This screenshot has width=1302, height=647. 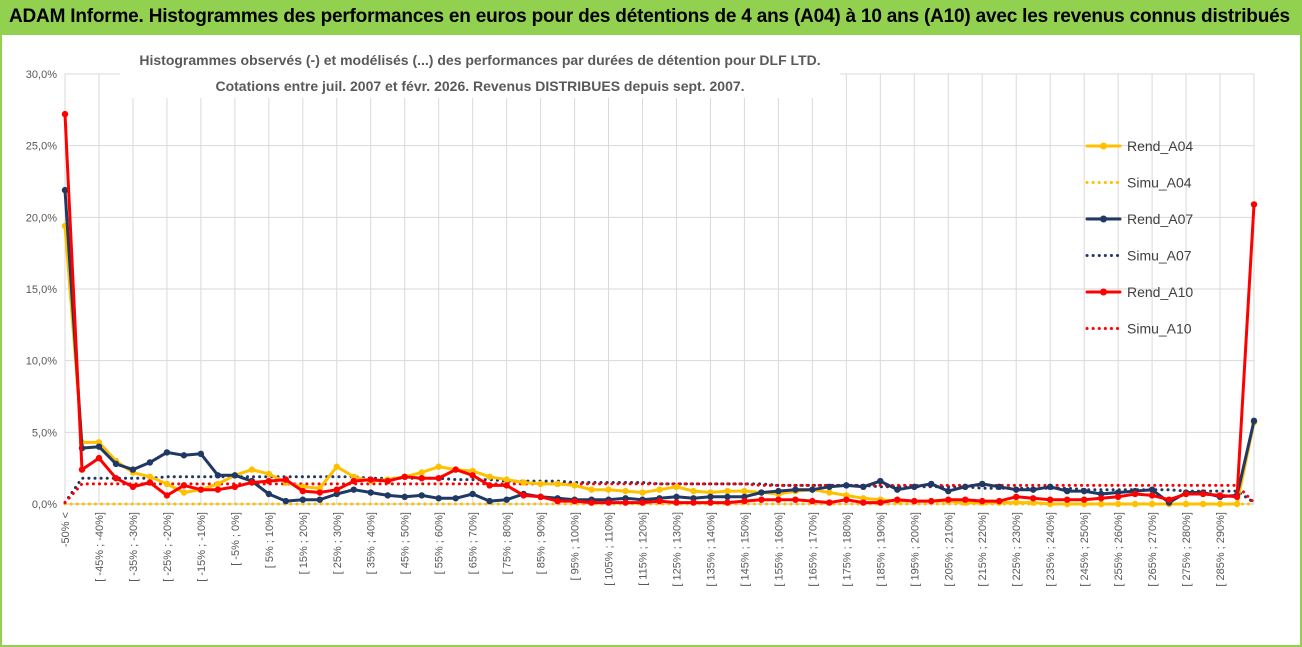 What do you see at coordinates (41, 147) in the screenshot?
I see `y-tick-label: 25,0%` at bounding box center [41, 147].